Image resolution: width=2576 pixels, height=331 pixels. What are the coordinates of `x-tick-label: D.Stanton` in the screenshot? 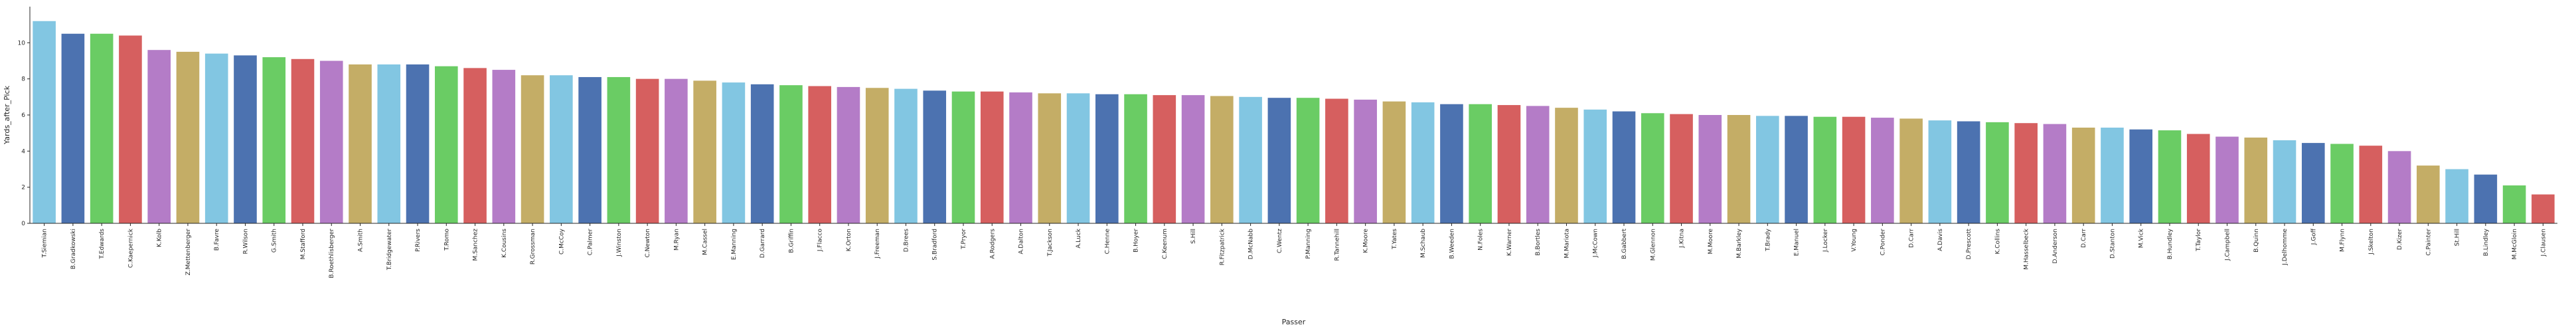 It's located at (2112, 244).